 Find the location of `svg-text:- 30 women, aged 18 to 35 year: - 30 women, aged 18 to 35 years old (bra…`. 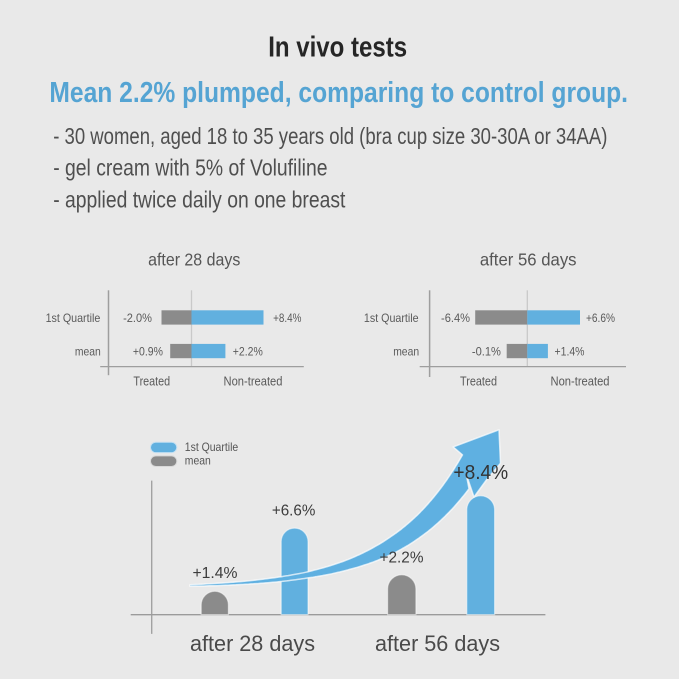

svg-text:- 30 women, aged 18 to 35 year: - 30 women, aged 18 to 35 years old (bra… is located at coordinates (330, 136).